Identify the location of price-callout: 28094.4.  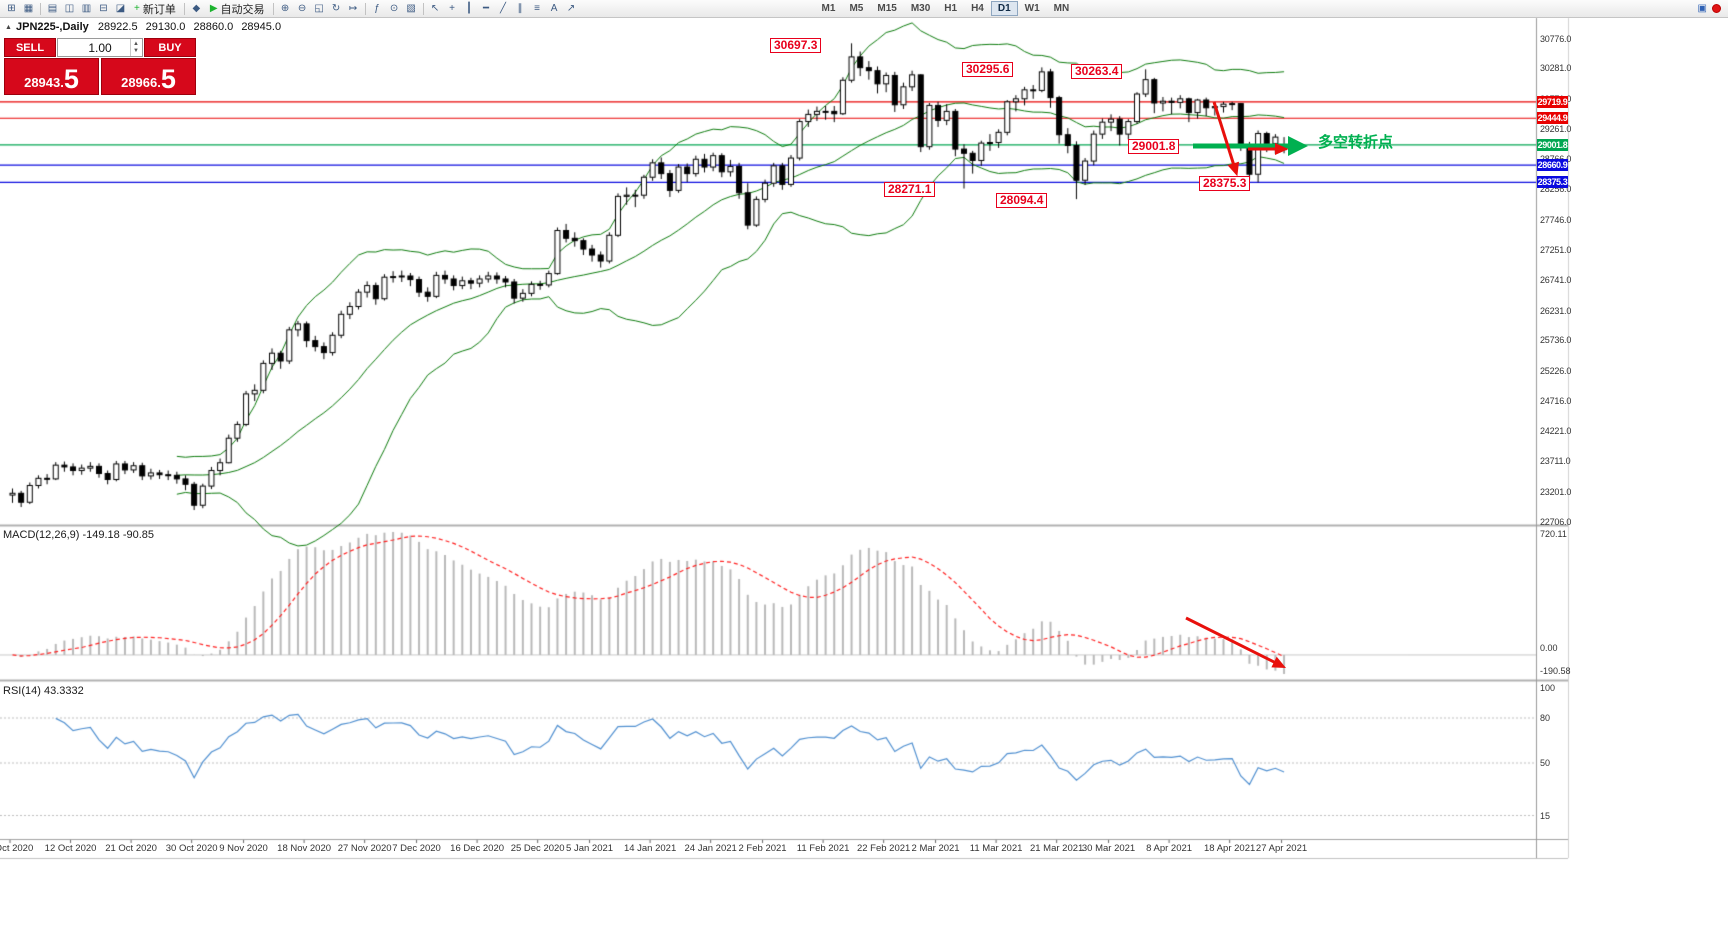
(1022, 200).